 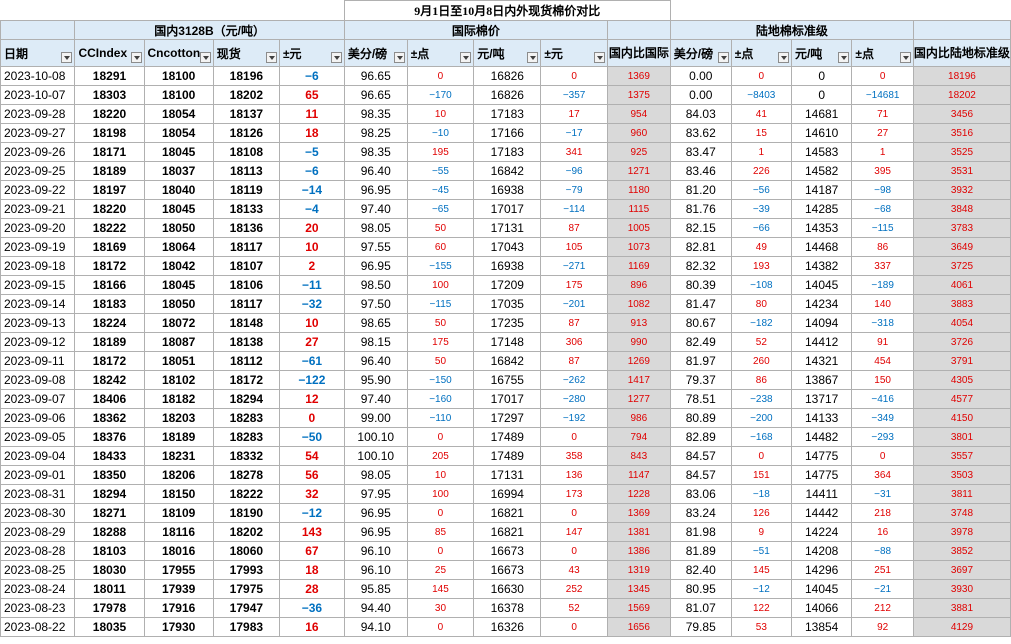 I want to click on cell-intl-points: −160, so click(x=440, y=399).